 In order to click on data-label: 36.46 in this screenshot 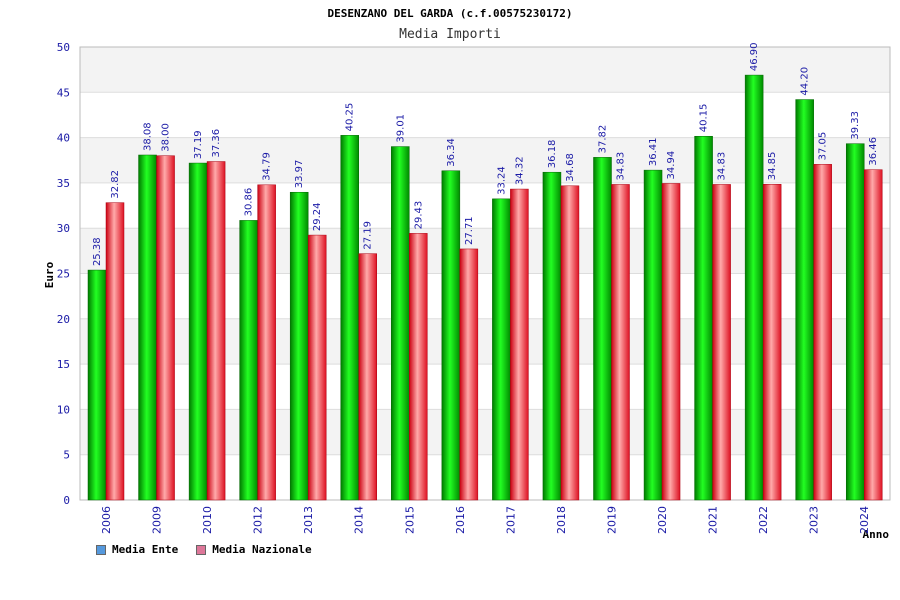, I will do `click(873, 151)`.